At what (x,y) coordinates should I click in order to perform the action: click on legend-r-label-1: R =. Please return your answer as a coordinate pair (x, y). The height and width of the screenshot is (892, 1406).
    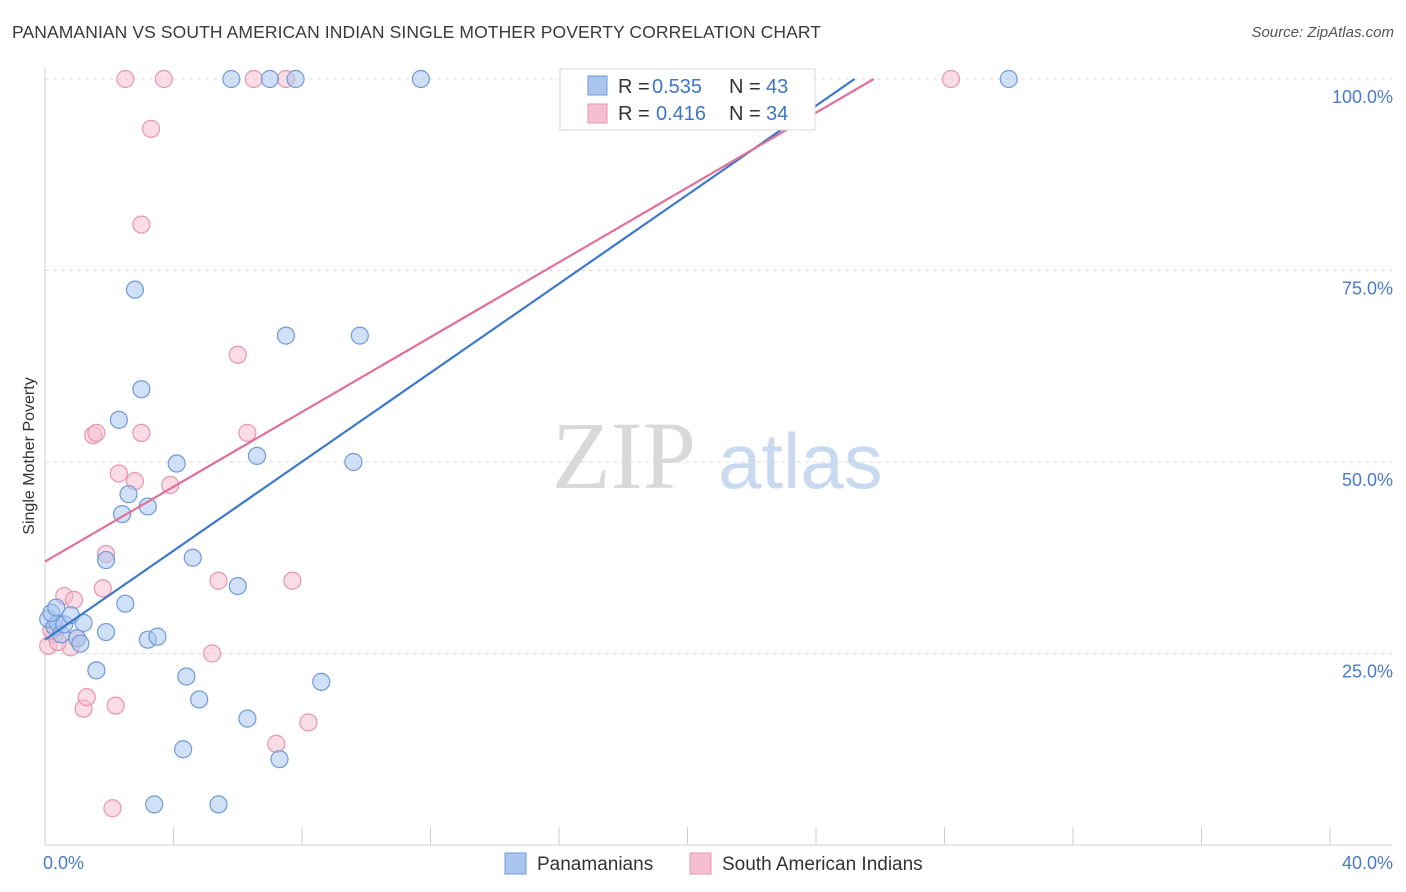
    Looking at the image, I should click on (634, 87).